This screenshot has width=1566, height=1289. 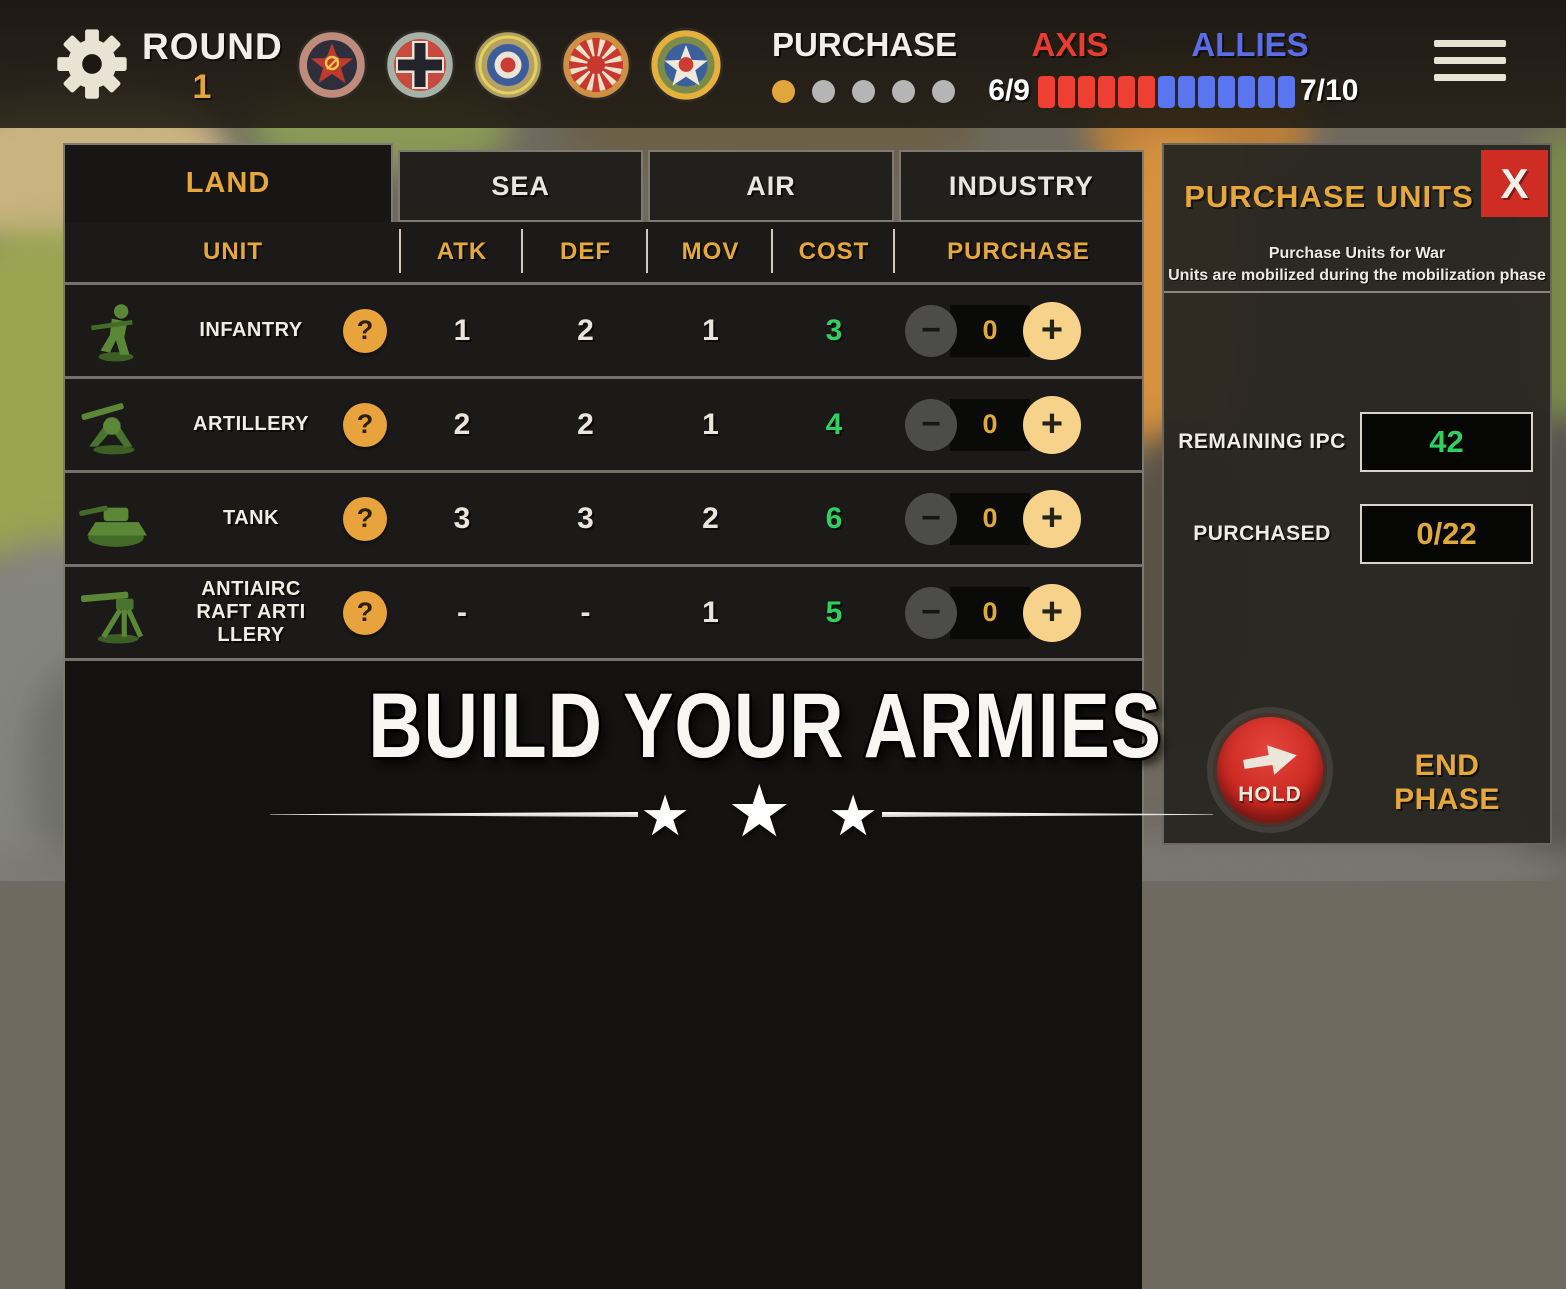 I want to click on def-value: 3, so click(x=585, y=519).